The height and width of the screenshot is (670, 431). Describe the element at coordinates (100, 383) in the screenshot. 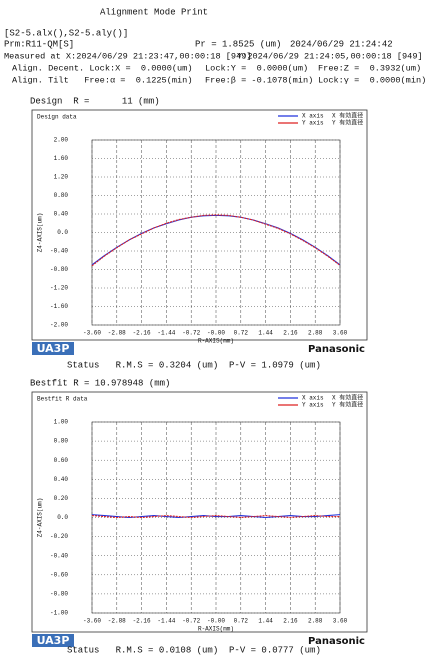

I see `chart-caption: Bestfit R = 10.978948 (mm)` at that location.